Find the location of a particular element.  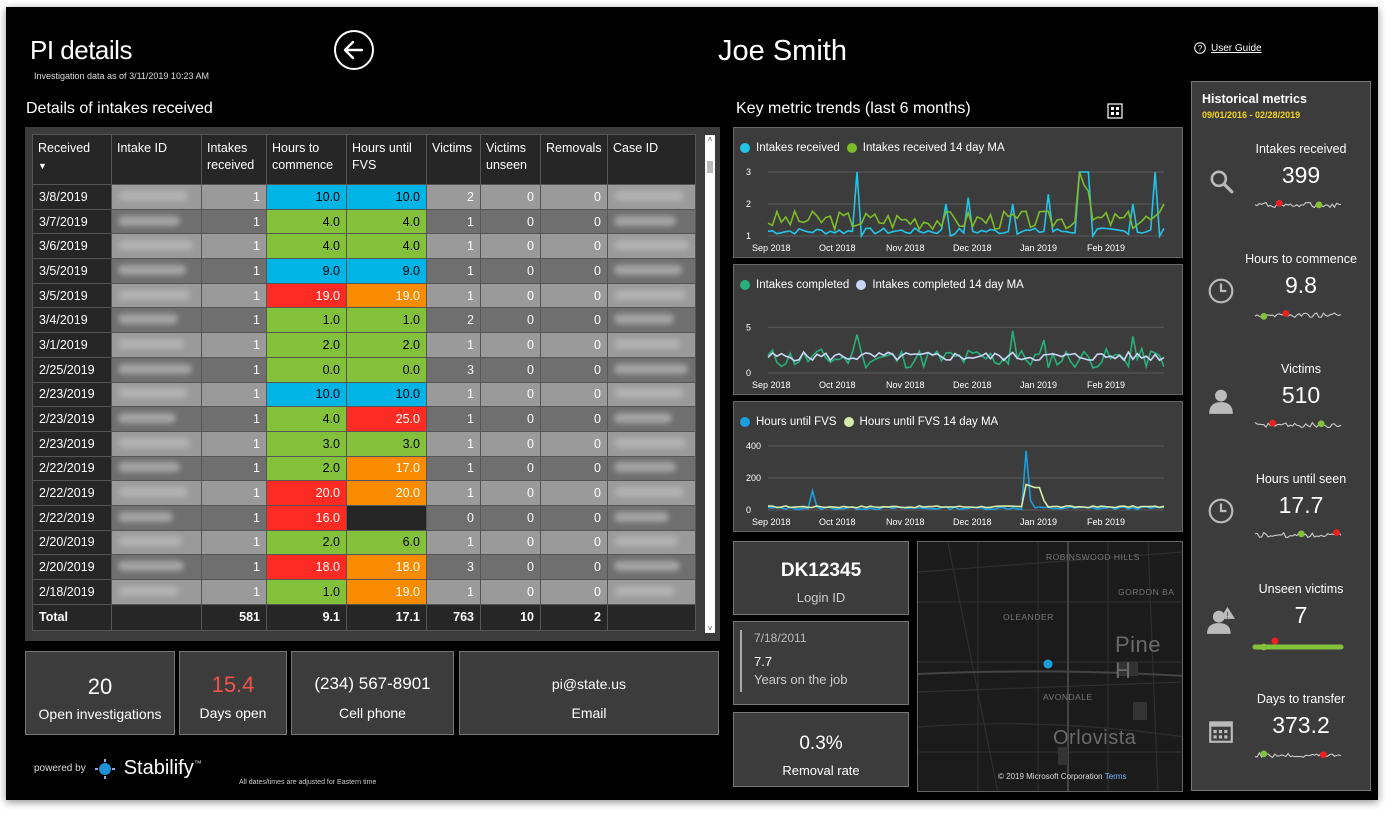

column-header-case-id: Case ID is located at coordinates (651, 159).